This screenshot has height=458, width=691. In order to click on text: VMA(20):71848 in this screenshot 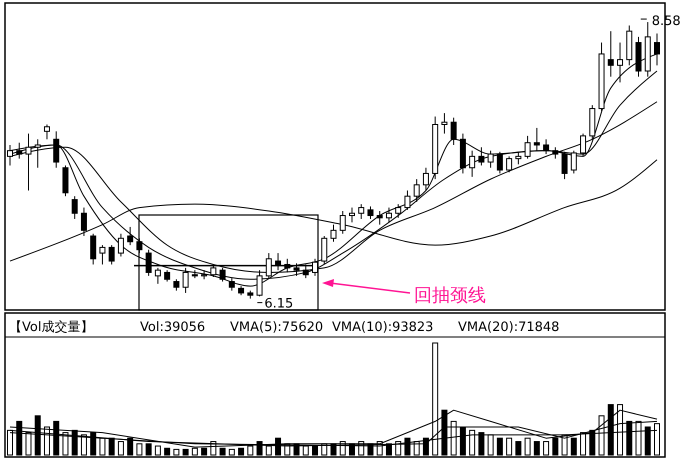, I will do `click(509, 327)`.